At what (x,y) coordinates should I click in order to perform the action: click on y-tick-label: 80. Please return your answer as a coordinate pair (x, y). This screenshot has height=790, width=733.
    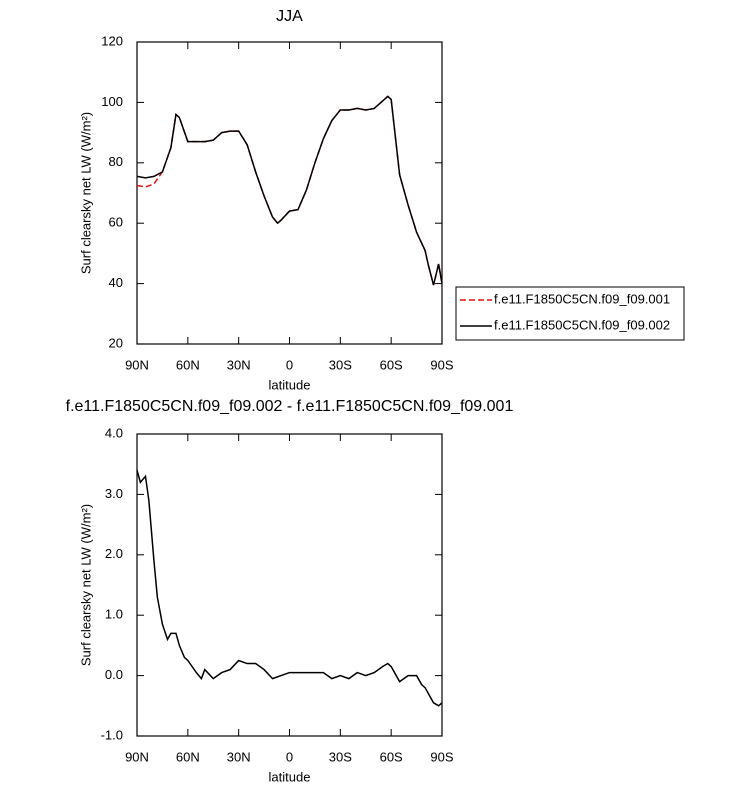
    Looking at the image, I should click on (116, 161).